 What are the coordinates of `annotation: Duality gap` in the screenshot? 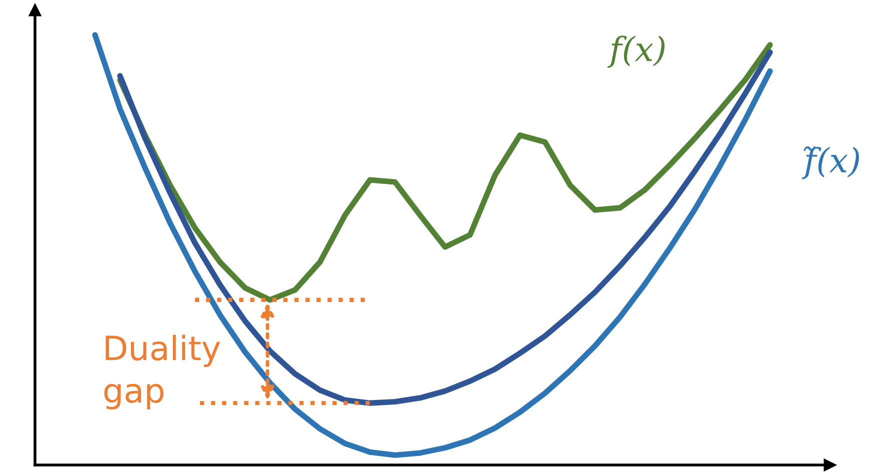 It's located at (162, 372).